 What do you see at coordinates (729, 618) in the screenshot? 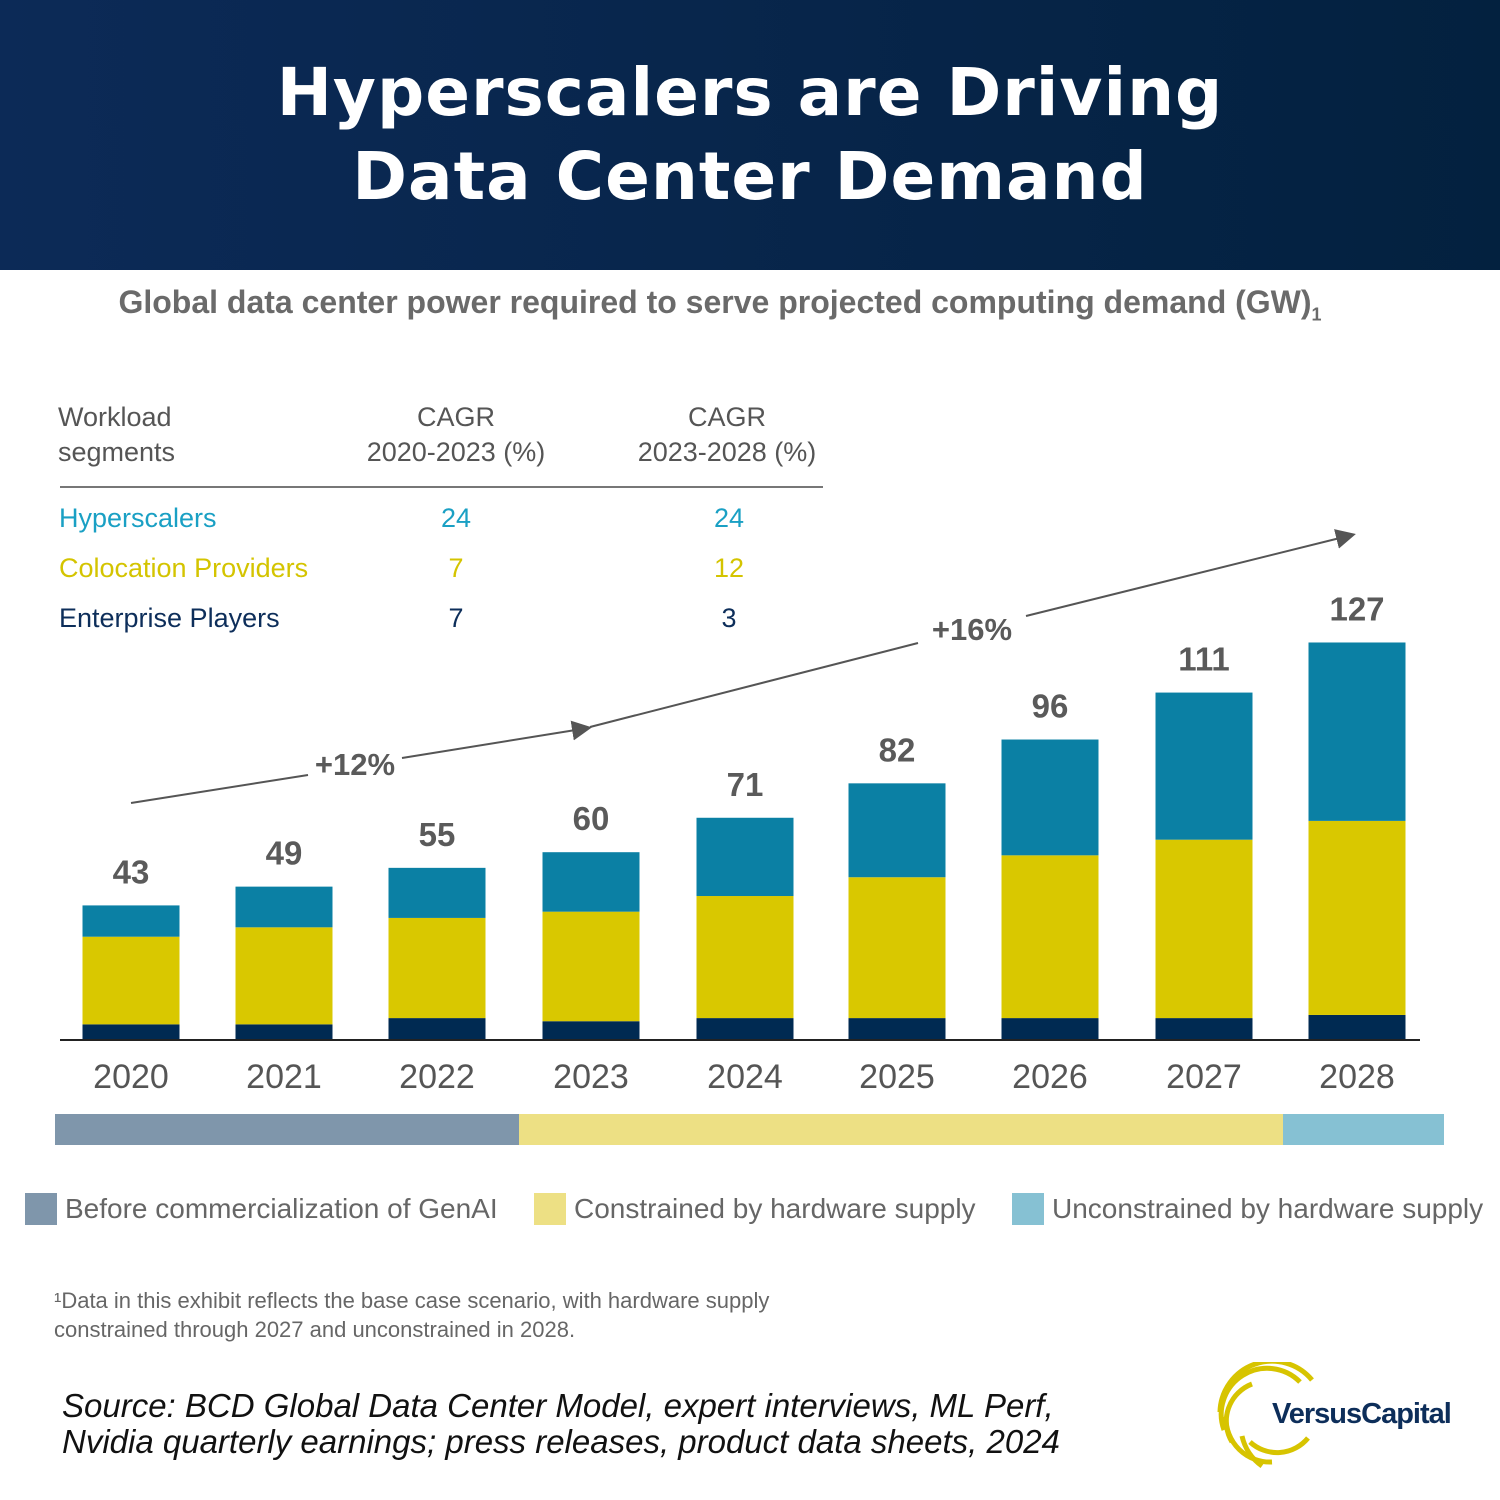
I see `table-cell-cagr-2023-2028: 3` at bounding box center [729, 618].